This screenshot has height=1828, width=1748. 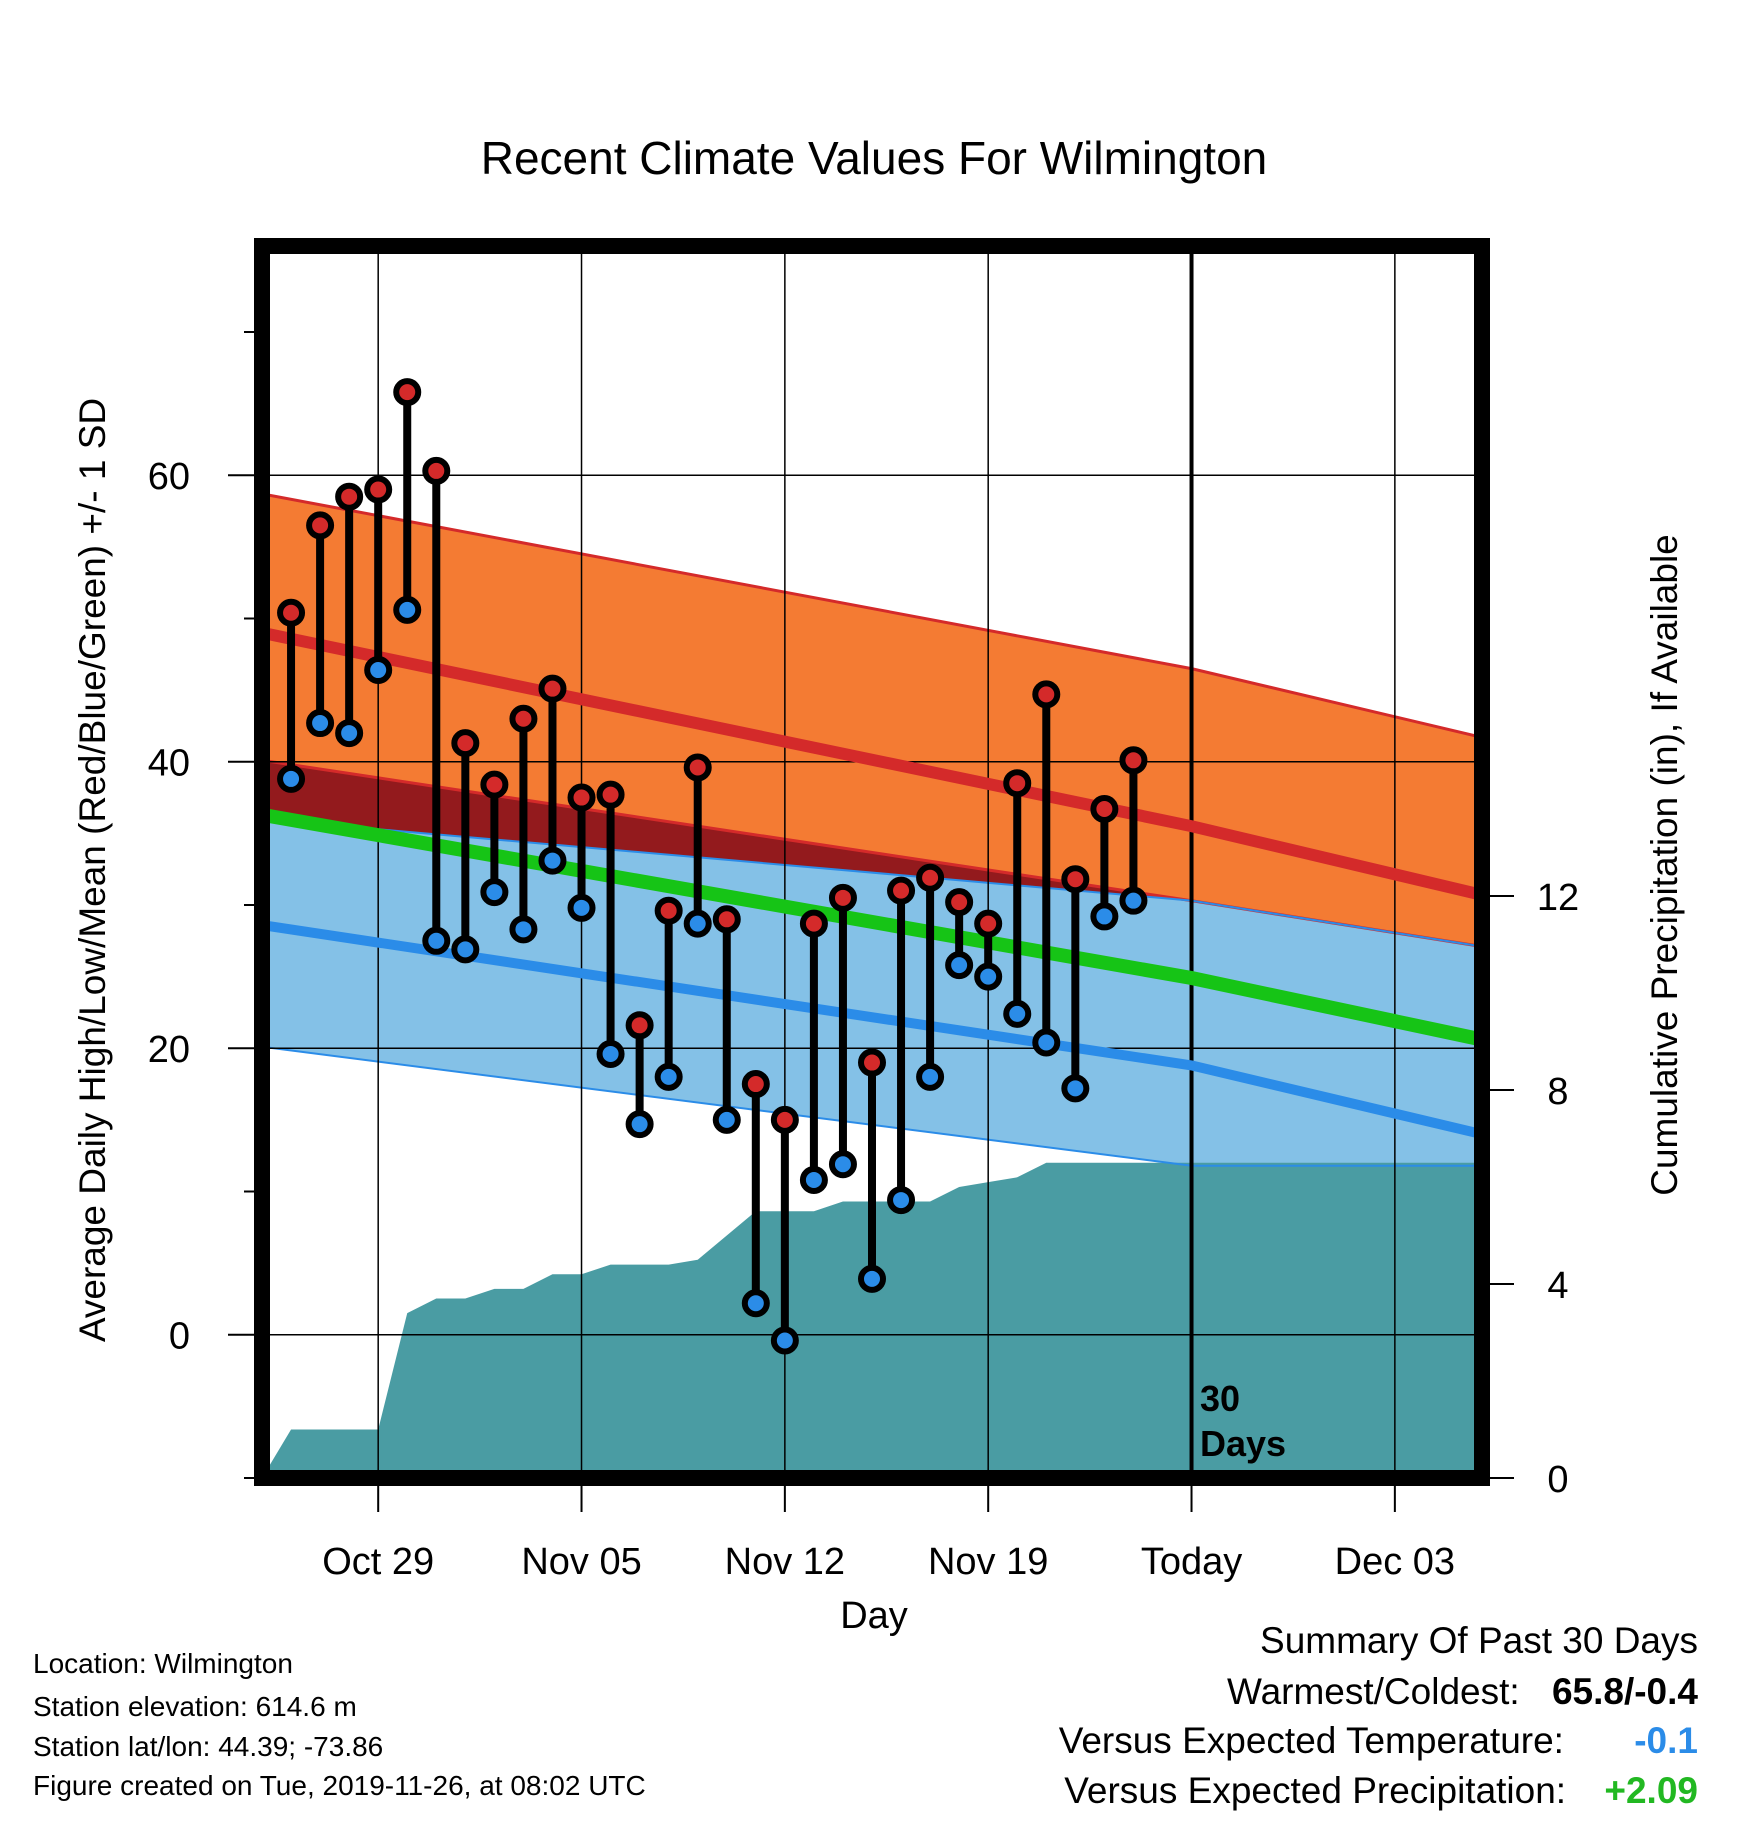 I want to click on summary-warm-cold-label: Warmest/Coldest:, so click(x=1373, y=1691).